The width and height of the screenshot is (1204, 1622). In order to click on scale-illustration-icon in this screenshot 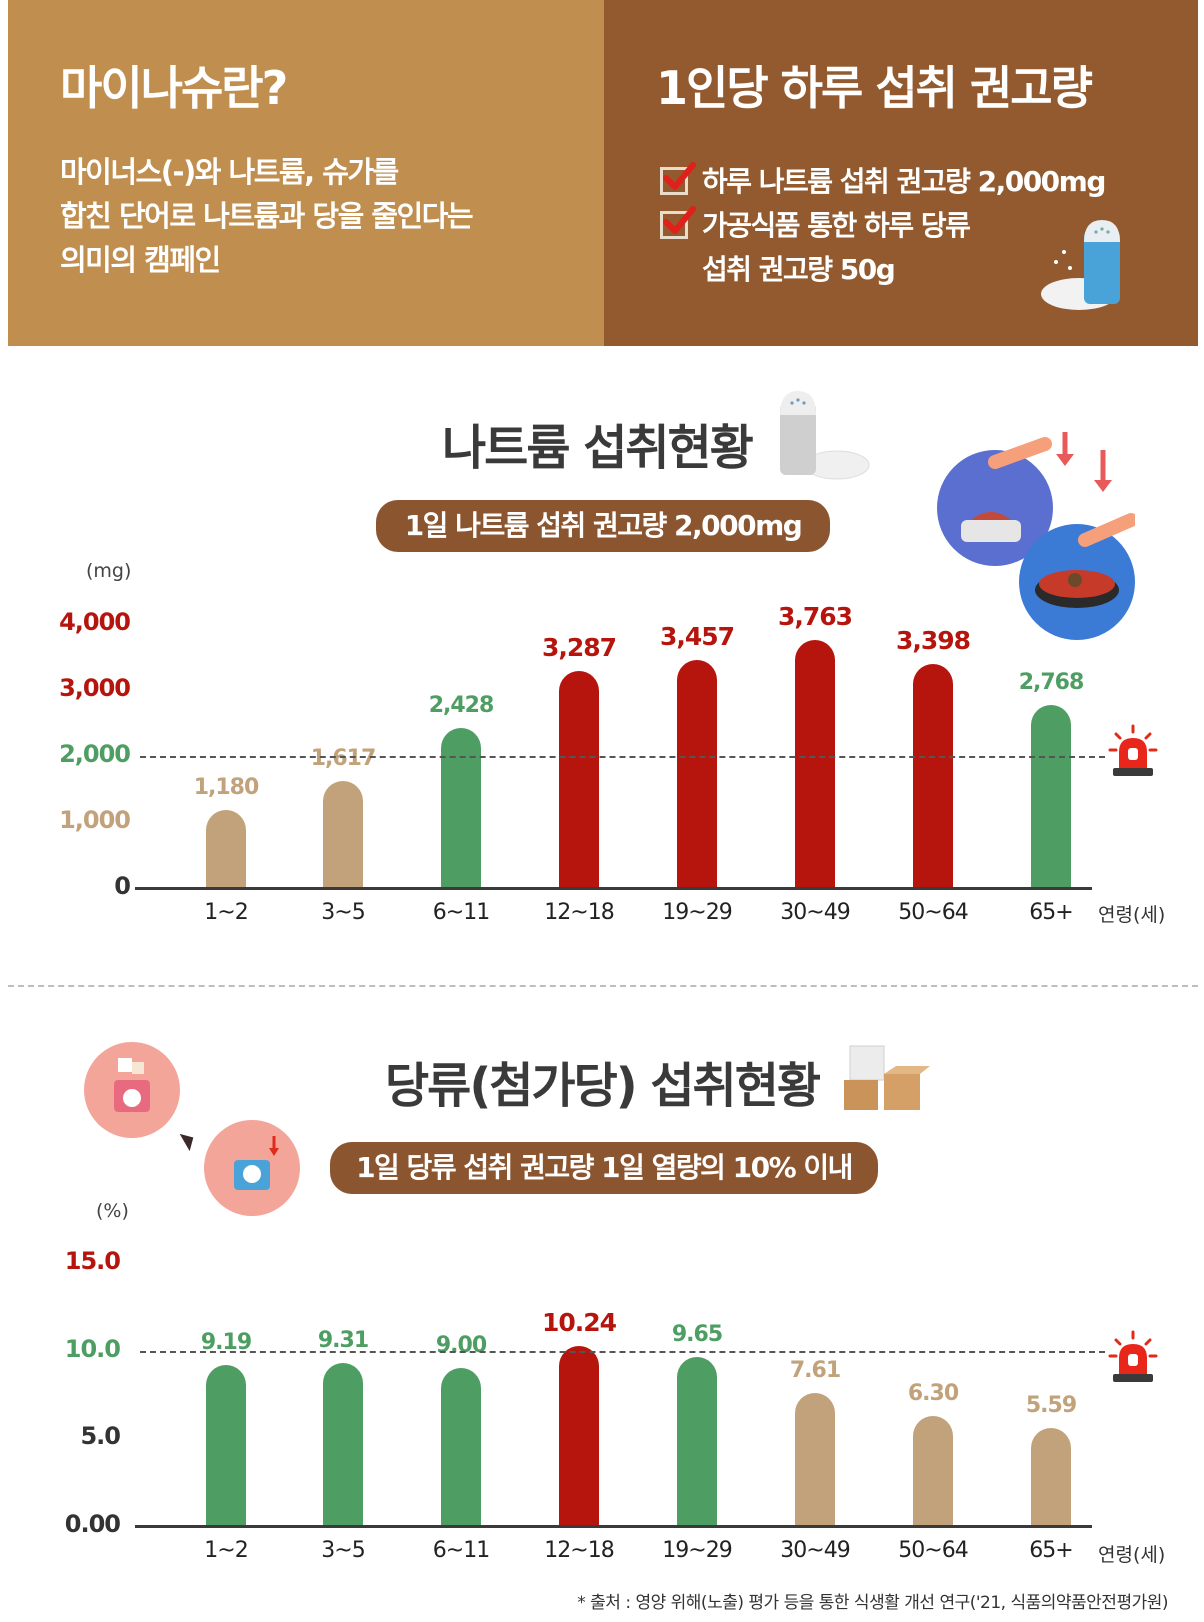, I will do `click(192, 1129)`.